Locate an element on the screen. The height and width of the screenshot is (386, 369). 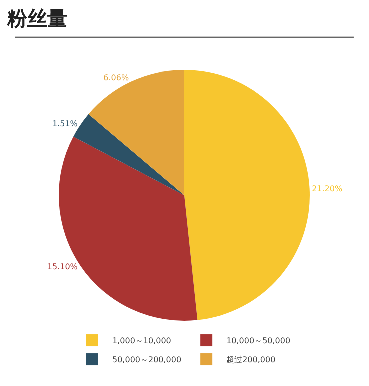
chart-title: 粉丝量 is located at coordinates (37, 18).